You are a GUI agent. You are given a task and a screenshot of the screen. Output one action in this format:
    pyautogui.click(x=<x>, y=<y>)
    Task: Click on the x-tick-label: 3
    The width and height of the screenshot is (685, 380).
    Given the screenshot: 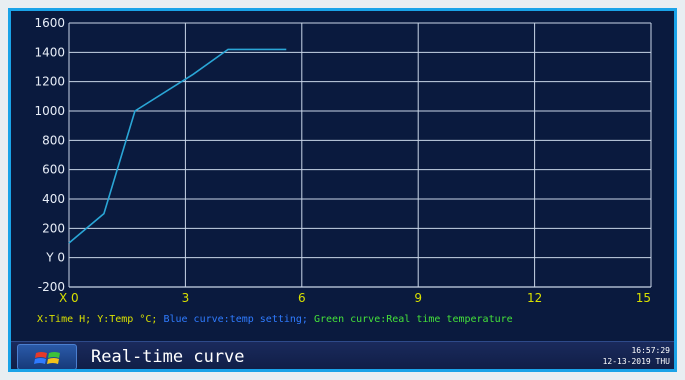 What is the action you would take?
    pyautogui.click(x=186, y=298)
    